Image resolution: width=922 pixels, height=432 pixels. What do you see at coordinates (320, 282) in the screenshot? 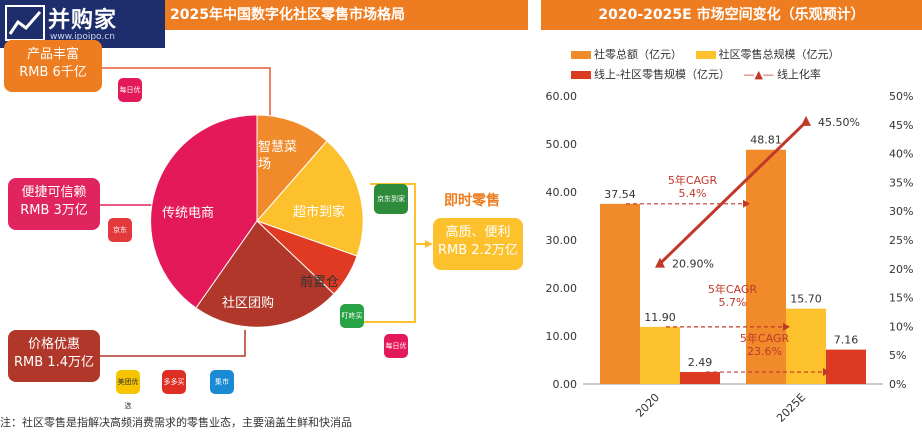
I see `pie-label-front-warehouse: 前置仓` at bounding box center [320, 282].